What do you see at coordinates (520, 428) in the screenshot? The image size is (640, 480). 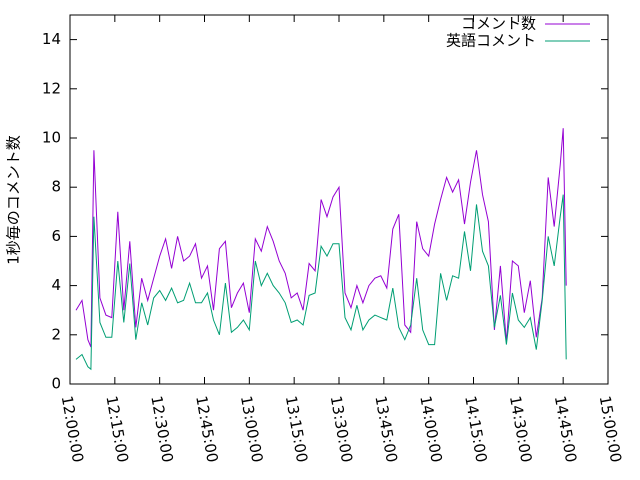 I see `x-tick-label: 14:30:00` at bounding box center [520, 428].